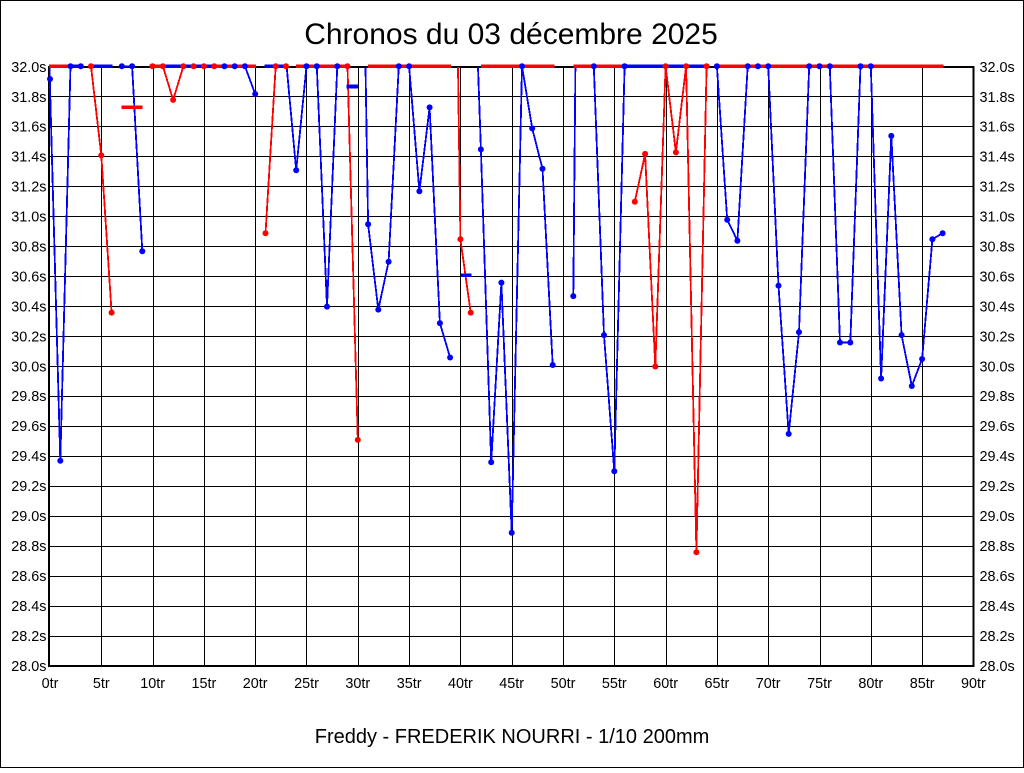 Image resolution: width=1024 pixels, height=773 pixels. Describe the element at coordinates (563, 684) in the screenshot. I see `svg-text: 50tr` at that location.